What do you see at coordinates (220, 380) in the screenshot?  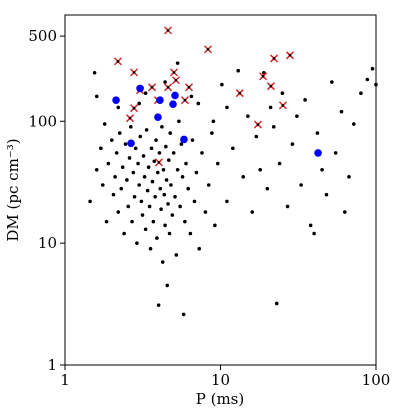 I see `x-tick-label: 10` at bounding box center [220, 380].